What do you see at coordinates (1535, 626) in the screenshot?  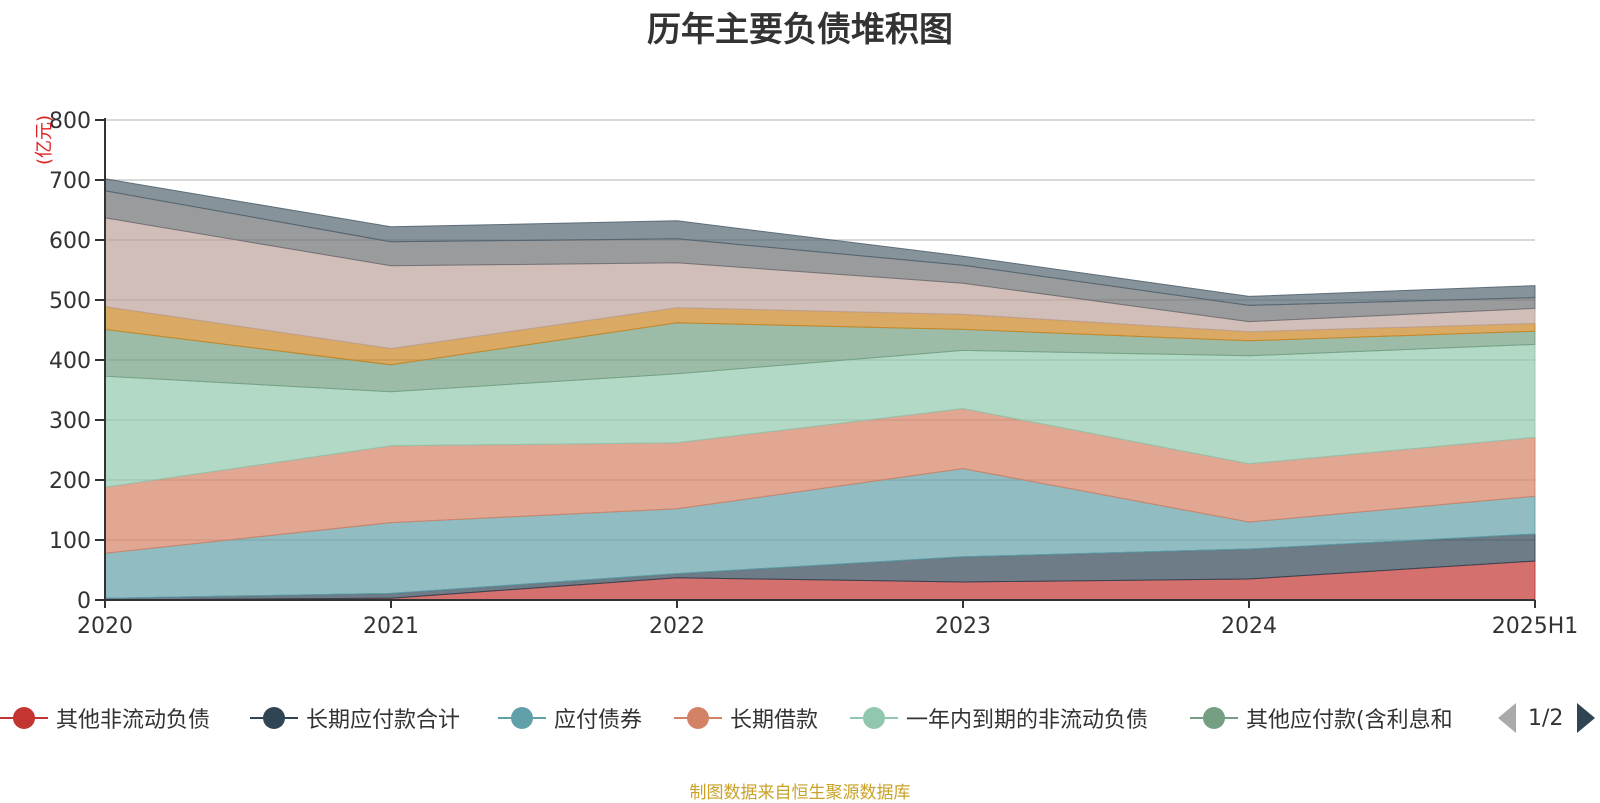 I see `x-tick-label: 2025H1` at bounding box center [1535, 626].